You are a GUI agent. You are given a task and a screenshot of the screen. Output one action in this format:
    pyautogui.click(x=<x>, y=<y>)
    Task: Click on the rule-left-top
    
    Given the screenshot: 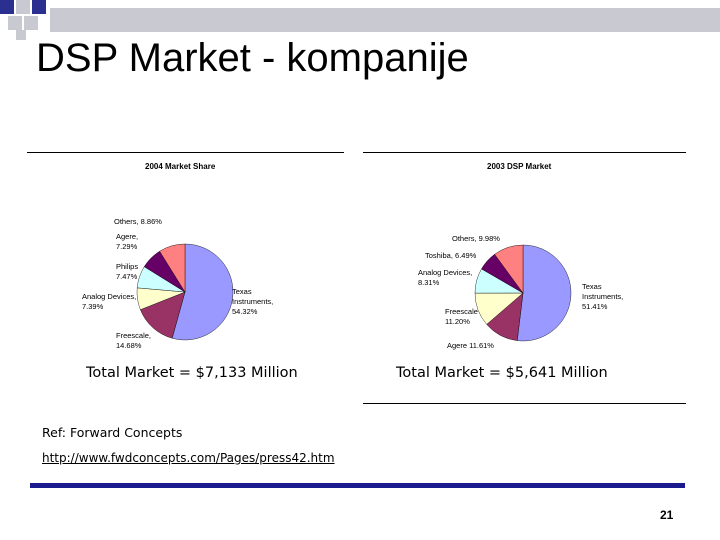 What is the action you would take?
    pyautogui.click(x=185, y=152)
    